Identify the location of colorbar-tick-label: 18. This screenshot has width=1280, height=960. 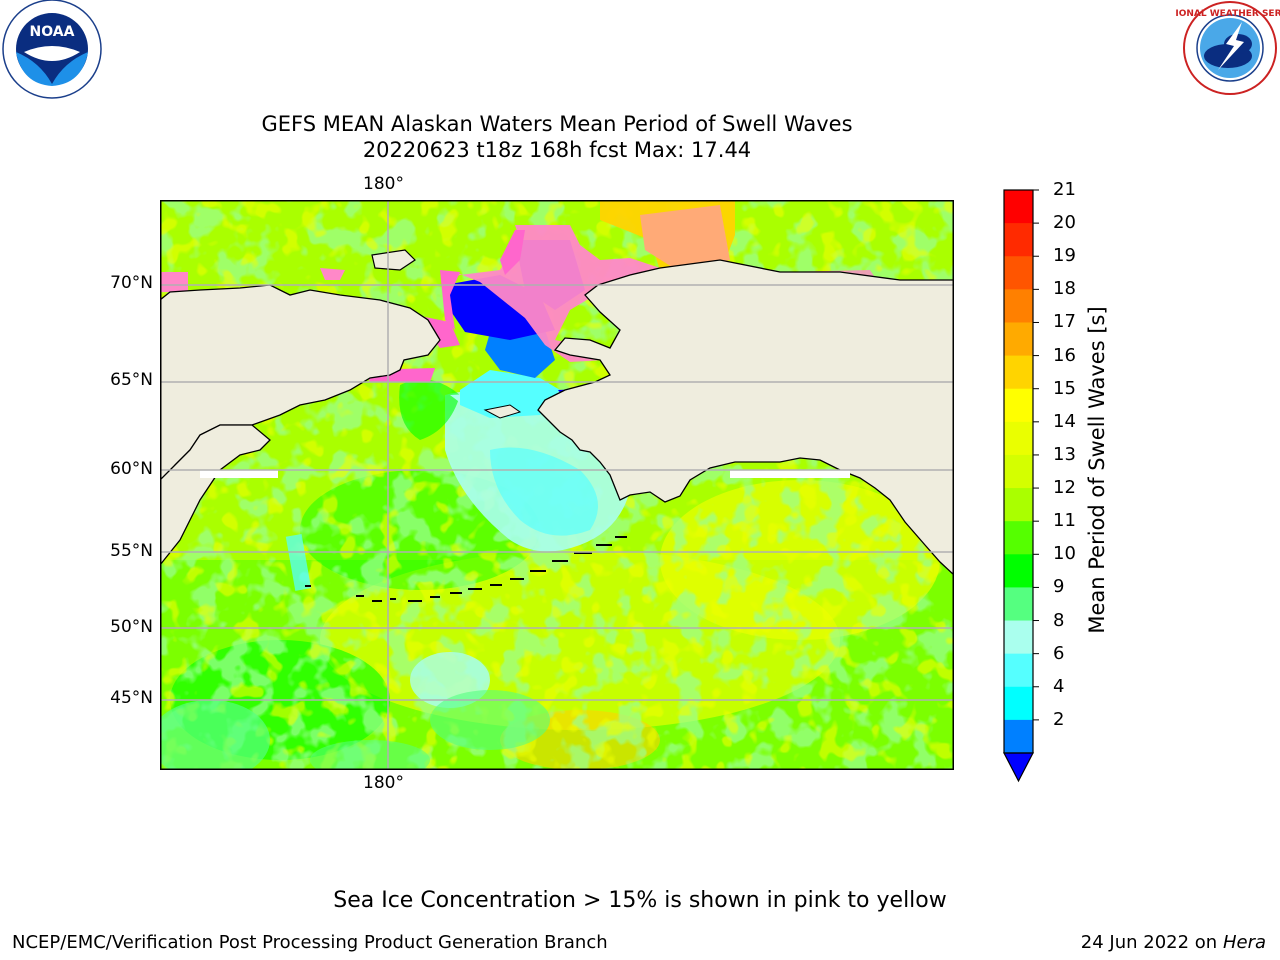
(1064, 289).